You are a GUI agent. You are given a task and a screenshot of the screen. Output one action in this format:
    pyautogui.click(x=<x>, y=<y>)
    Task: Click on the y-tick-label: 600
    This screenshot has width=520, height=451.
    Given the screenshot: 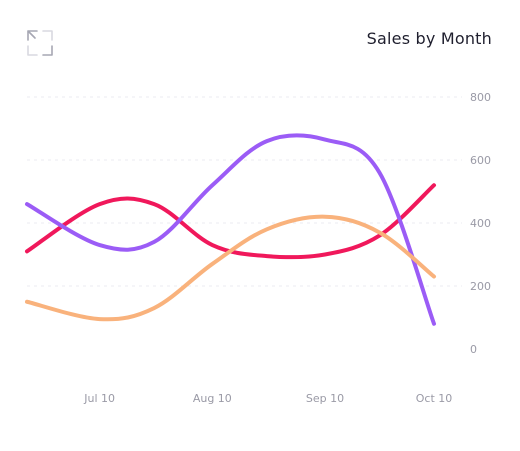 What is the action you would take?
    pyautogui.click(x=480, y=160)
    